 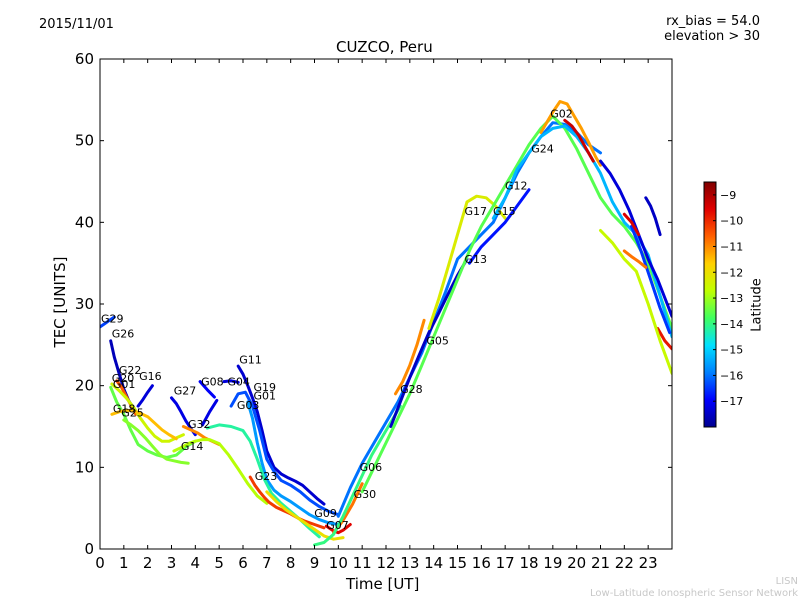 I want to click on series-g04b, so click(x=231, y=381).